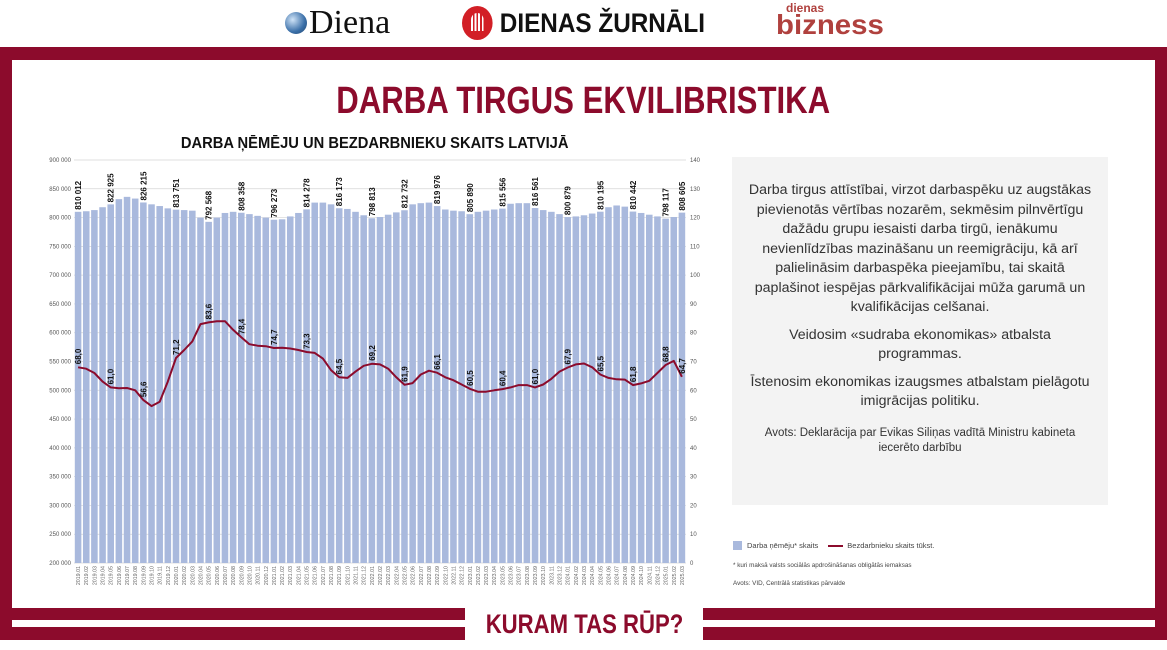  I want to click on line-data-label: 78,4, so click(241, 326).